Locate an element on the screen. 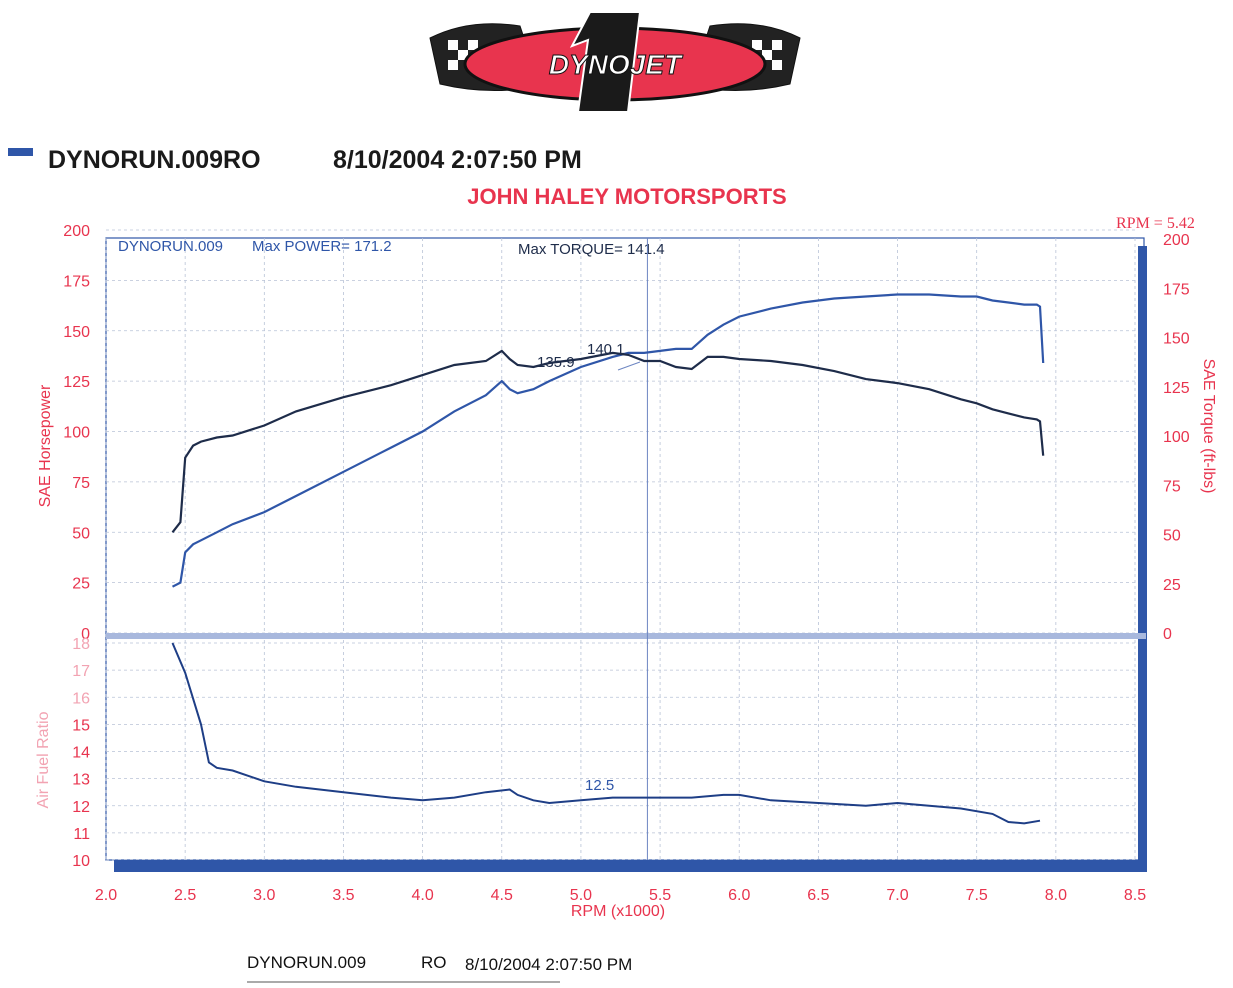 Image resolution: width=1233 pixels, height=988 pixels. afr-tick-label: 13 is located at coordinates (81, 780).